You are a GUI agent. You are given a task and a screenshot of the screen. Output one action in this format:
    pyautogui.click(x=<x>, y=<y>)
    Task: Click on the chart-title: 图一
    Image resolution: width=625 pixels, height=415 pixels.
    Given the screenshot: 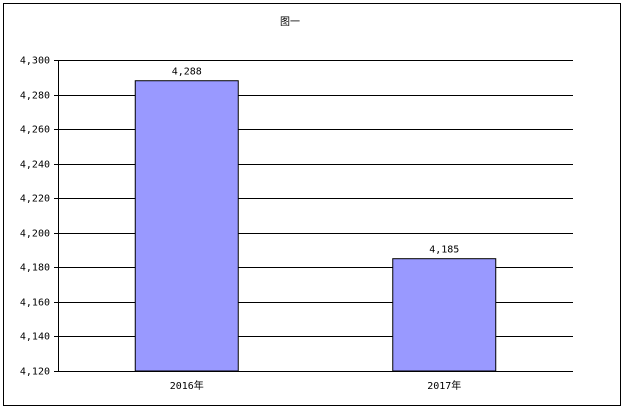 What is the action you would take?
    pyautogui.click(x=290, y=22)
    